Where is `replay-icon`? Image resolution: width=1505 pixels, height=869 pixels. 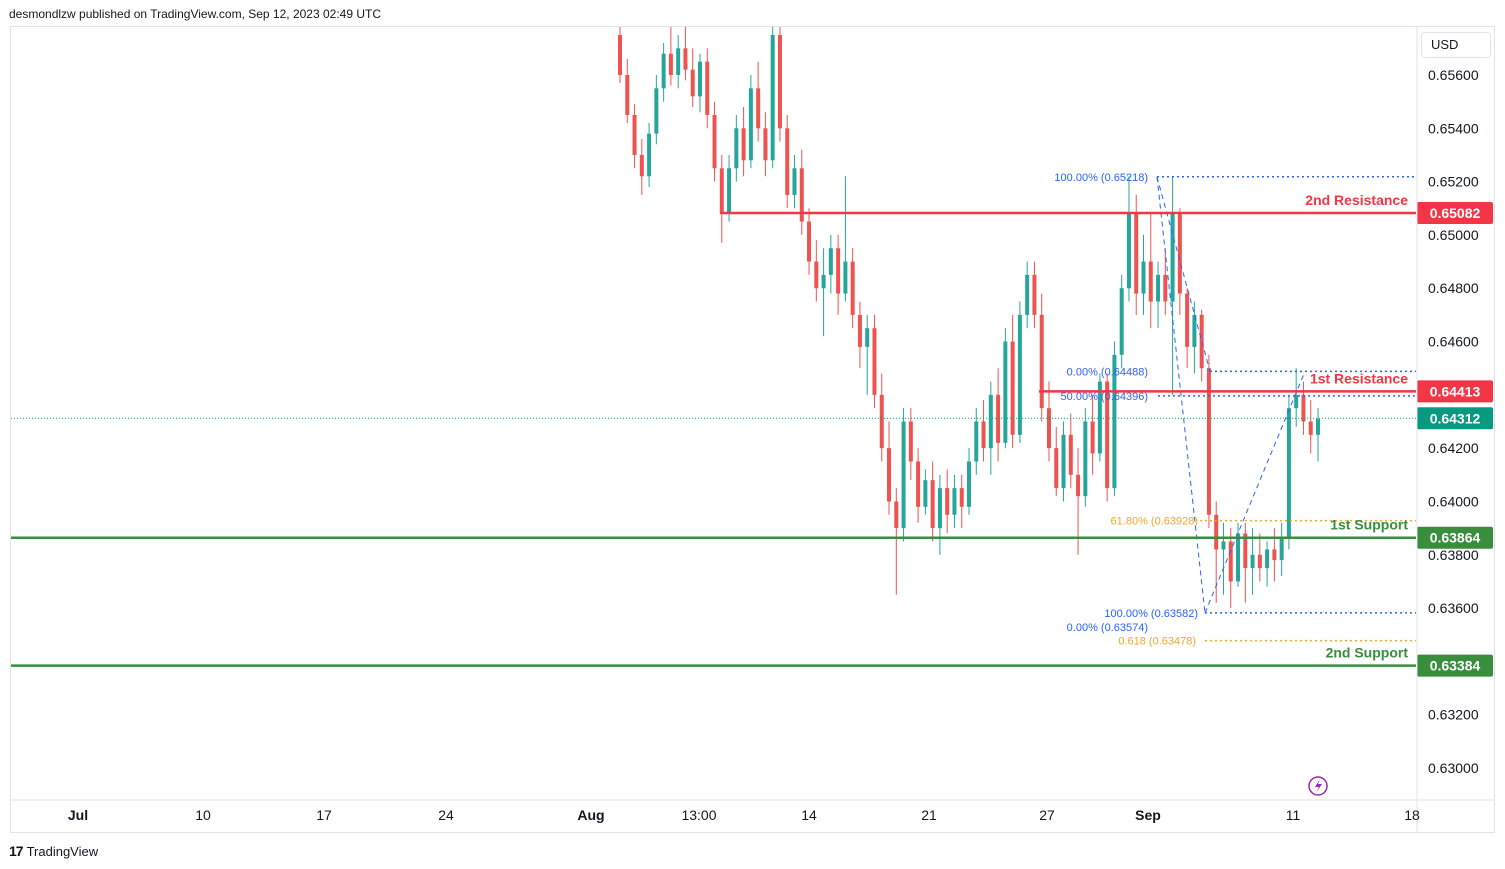 replay-icon is located at coordinates (1318, 786).